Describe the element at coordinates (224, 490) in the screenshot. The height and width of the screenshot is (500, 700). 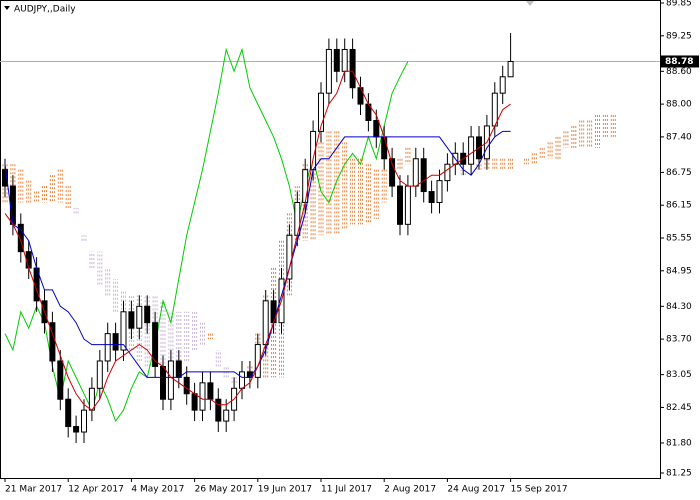
I see `x-tick-label: 26 May 2017` at that location.